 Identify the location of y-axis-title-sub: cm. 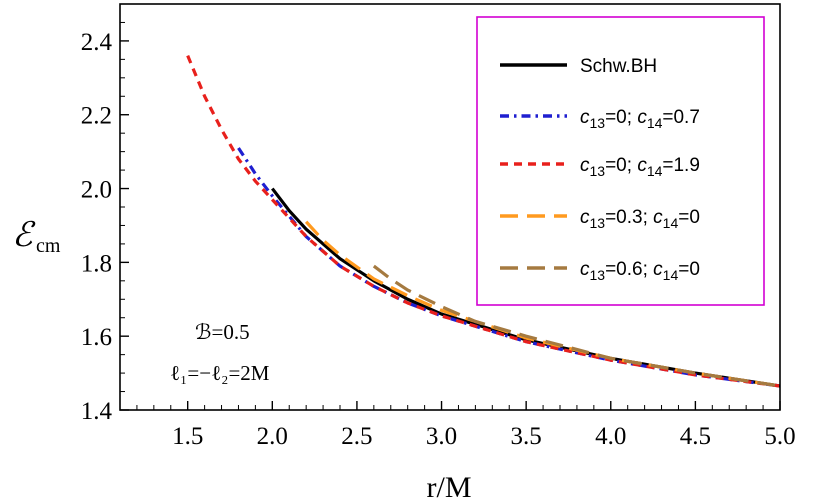
(48, 246).